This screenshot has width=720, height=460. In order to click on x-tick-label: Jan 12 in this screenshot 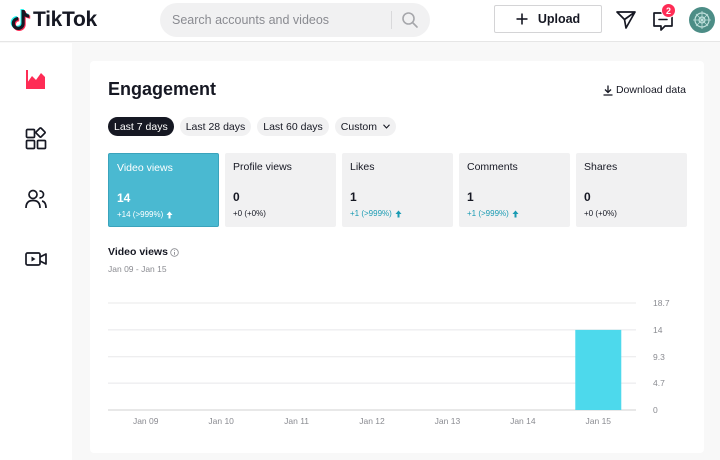, I will do `click(372, 421)`.